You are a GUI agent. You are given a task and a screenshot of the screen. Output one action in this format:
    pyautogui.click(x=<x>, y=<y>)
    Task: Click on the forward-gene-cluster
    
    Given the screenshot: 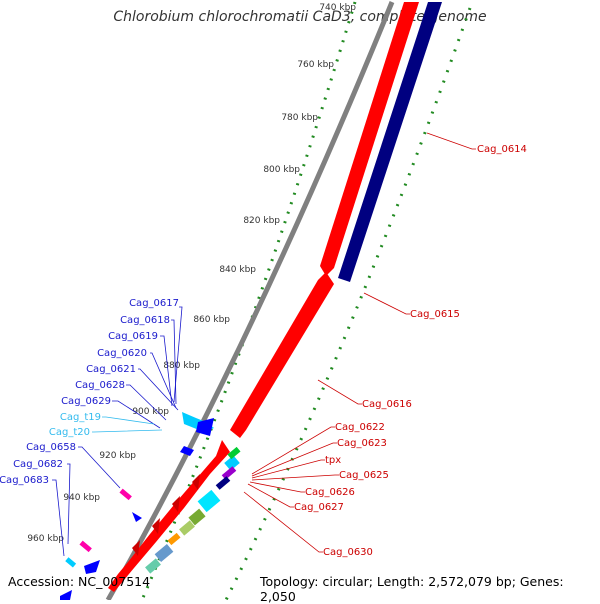 What is the action you would take?
    pyautogui.click(x=169, y=516)
    